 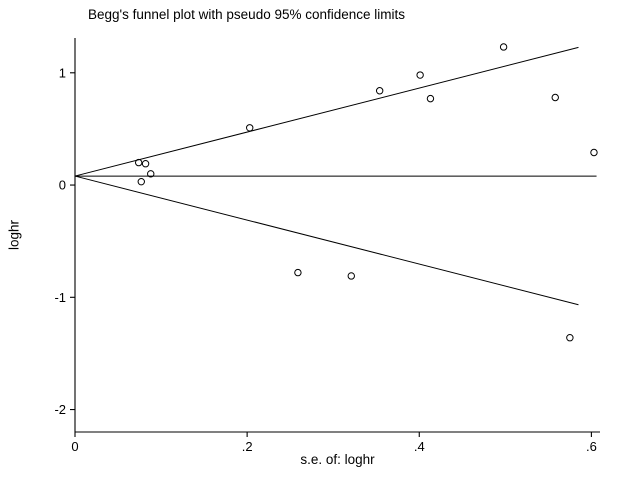 I want to click on y-tick-label: 1, so click(x=62, y=72).